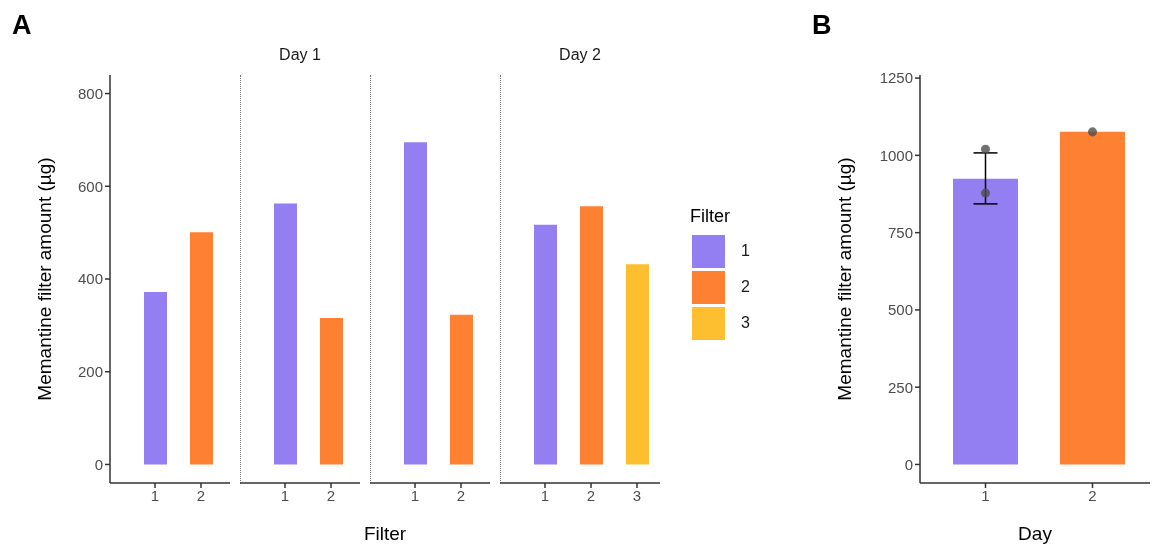 Image resolution: width=1155 pixels, height=547 pixels. I want to click on legend-title: Filter, so click(710, 216).